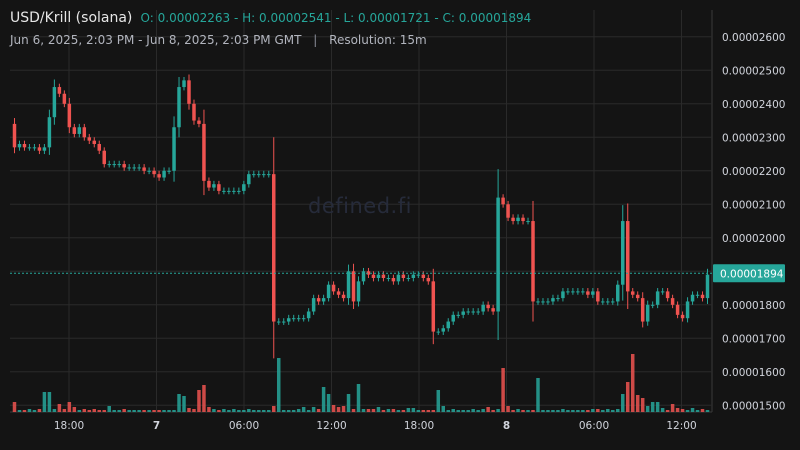 This screenshot has width=800, height=450. Describe the element at coordinates (378, 40) in the screenshot. I see `resolution-label: Resolution: 15m` at that location.